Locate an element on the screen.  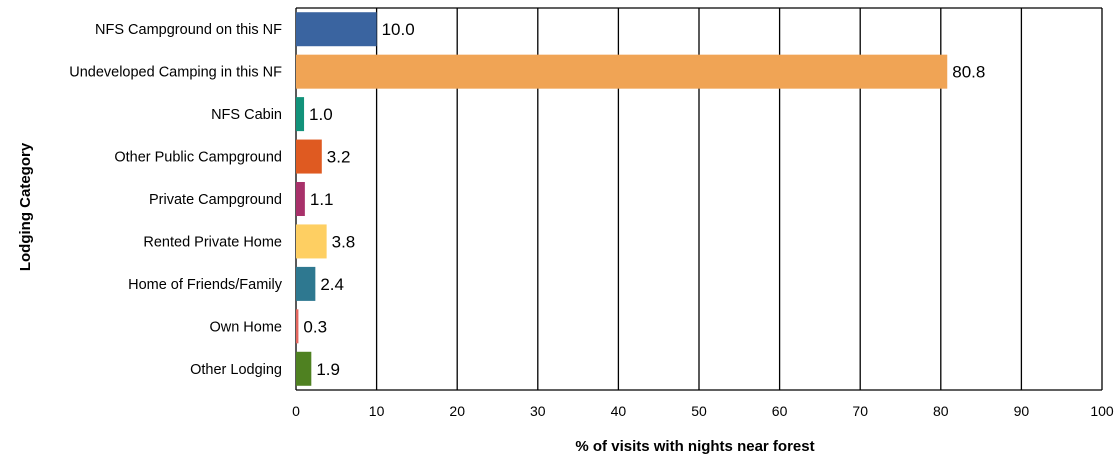
value-label-1: 80.8 is located at coordinates (968, 72).